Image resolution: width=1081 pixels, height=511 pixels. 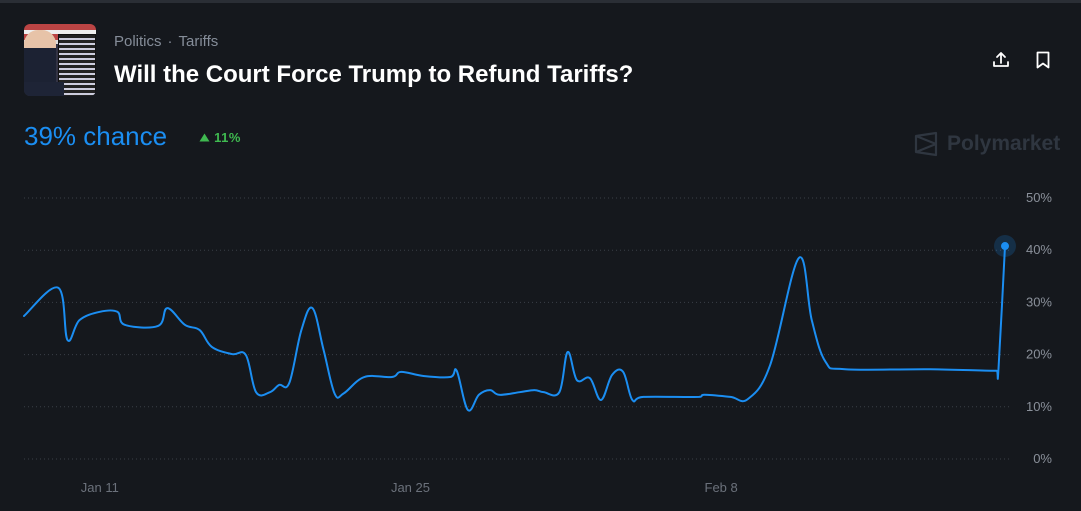 I want to click on x-tick-label: Jan 11, so click(x=100, y=487).